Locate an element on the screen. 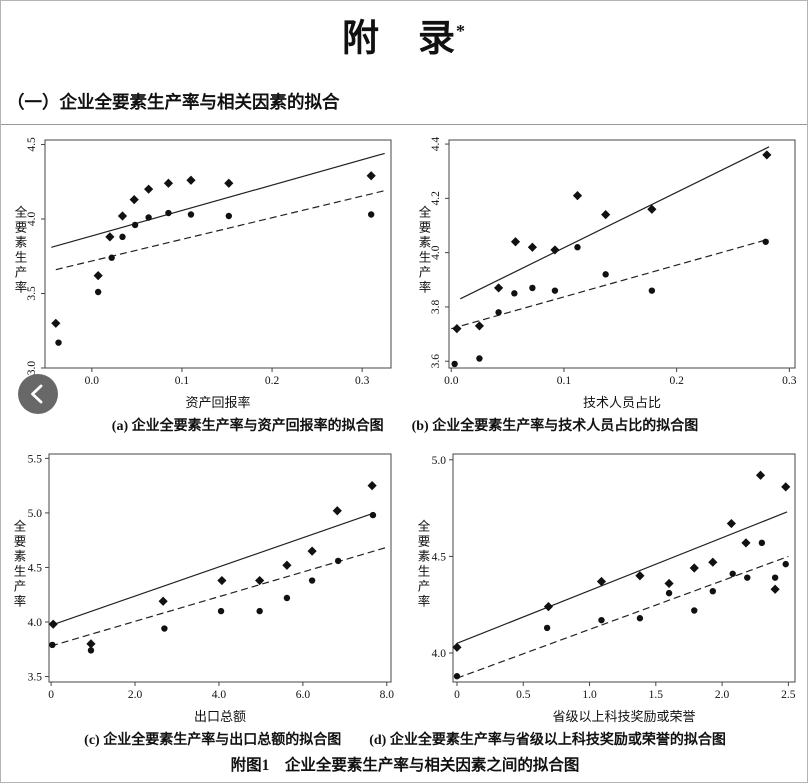 This screenshot has height=783, width=808. section-heading: （一）企业全要素生产率与相关因素的拟合 is located at coordinates (173, 102).